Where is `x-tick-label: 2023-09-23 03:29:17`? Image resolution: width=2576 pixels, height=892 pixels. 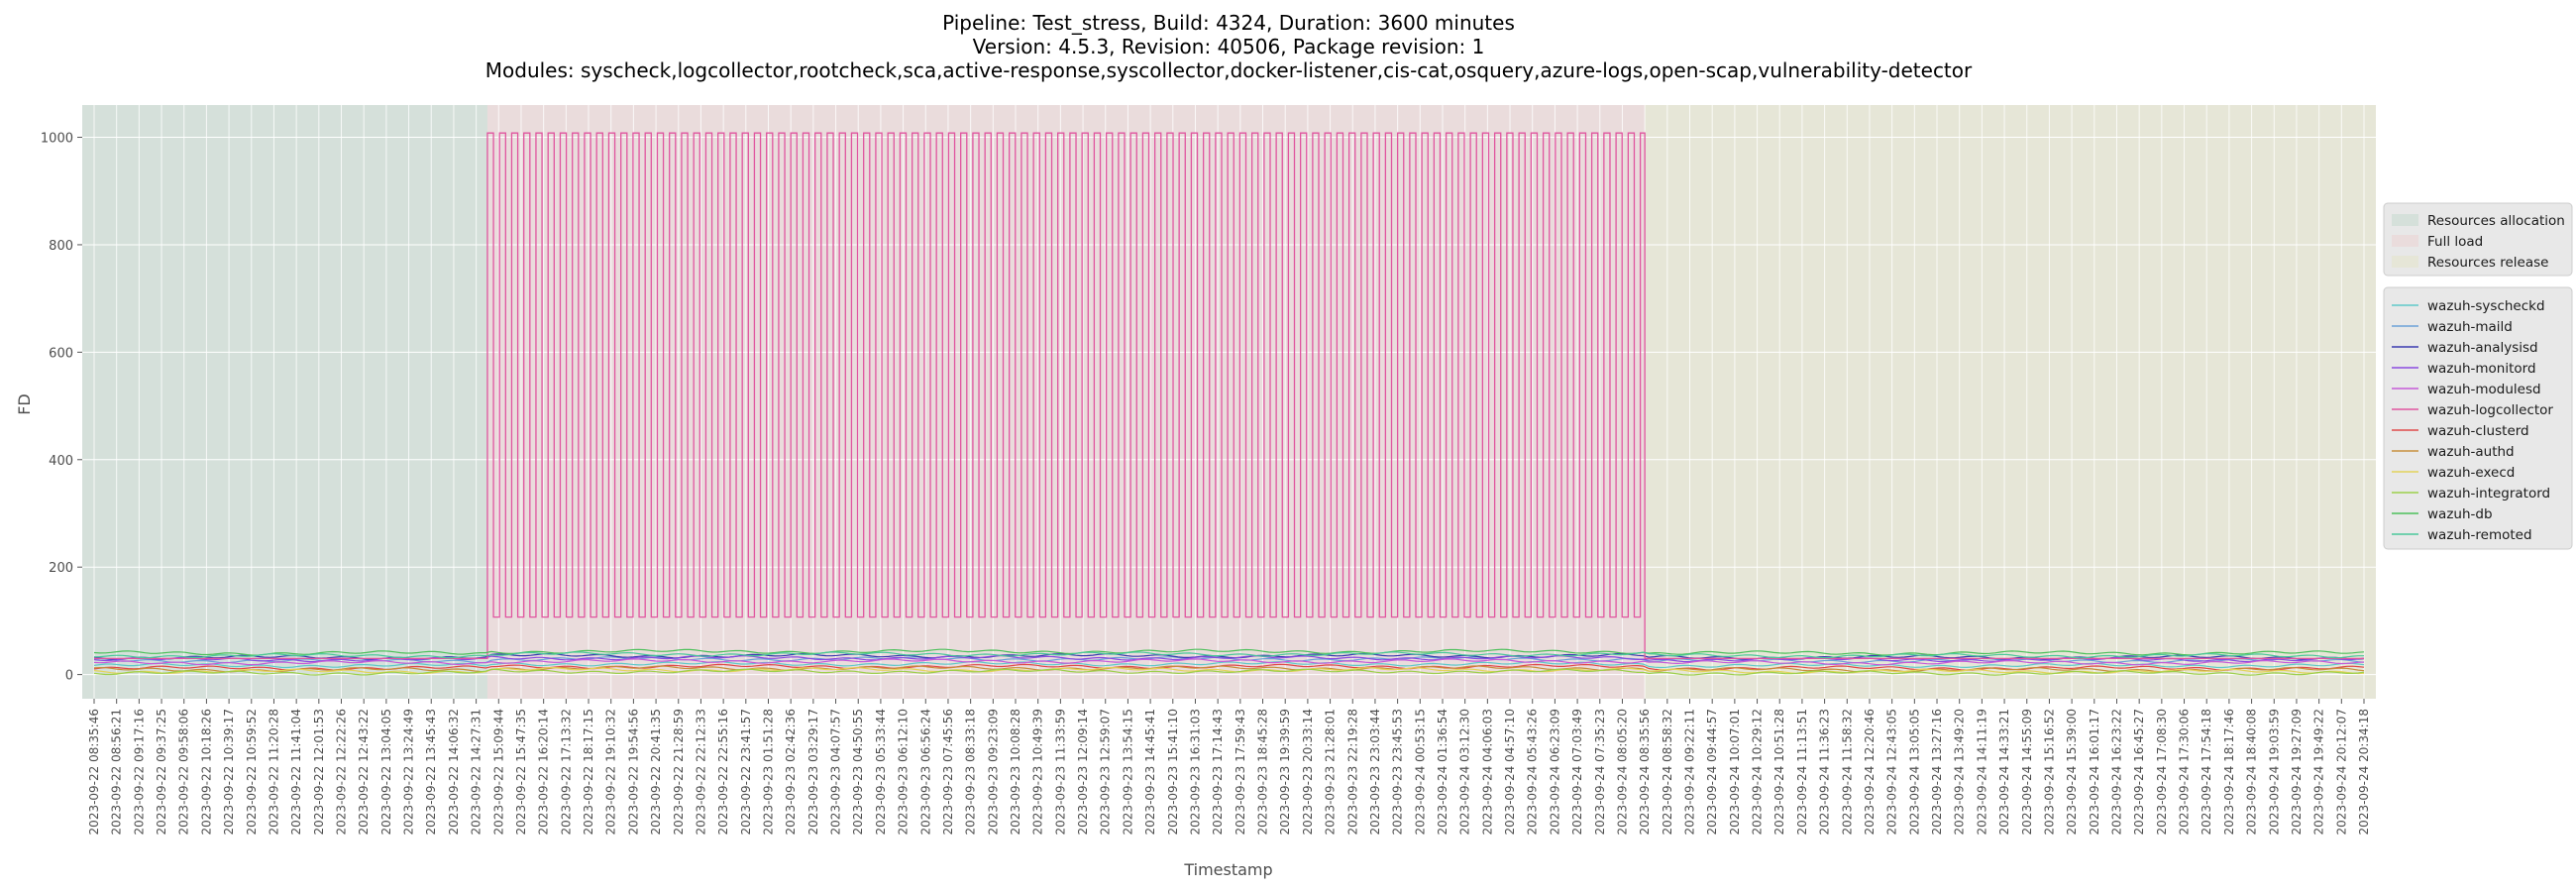
x-tick-label: 2023-09-23 03:29:17 is located at coordinates (813, 772).